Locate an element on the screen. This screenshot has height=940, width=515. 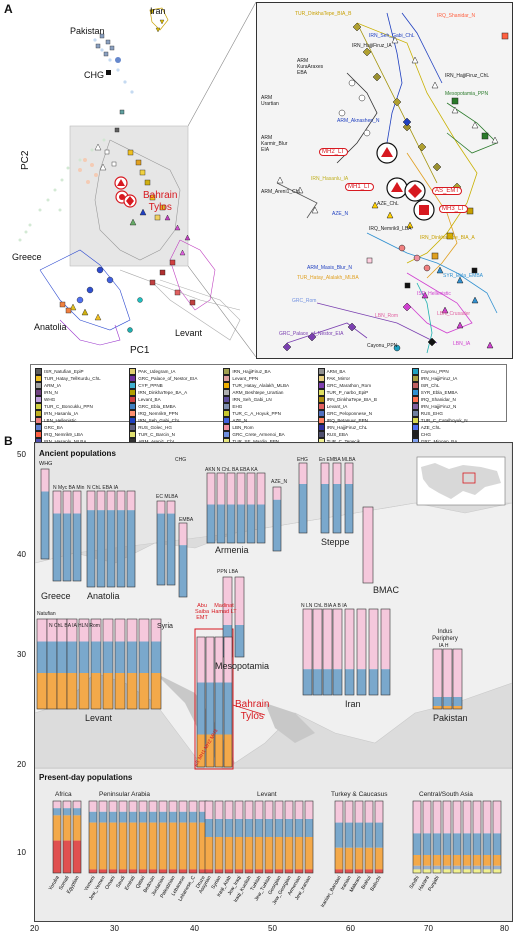
inset-label-9: ARM_Aknashen_N is located at coordinates (358, 121).